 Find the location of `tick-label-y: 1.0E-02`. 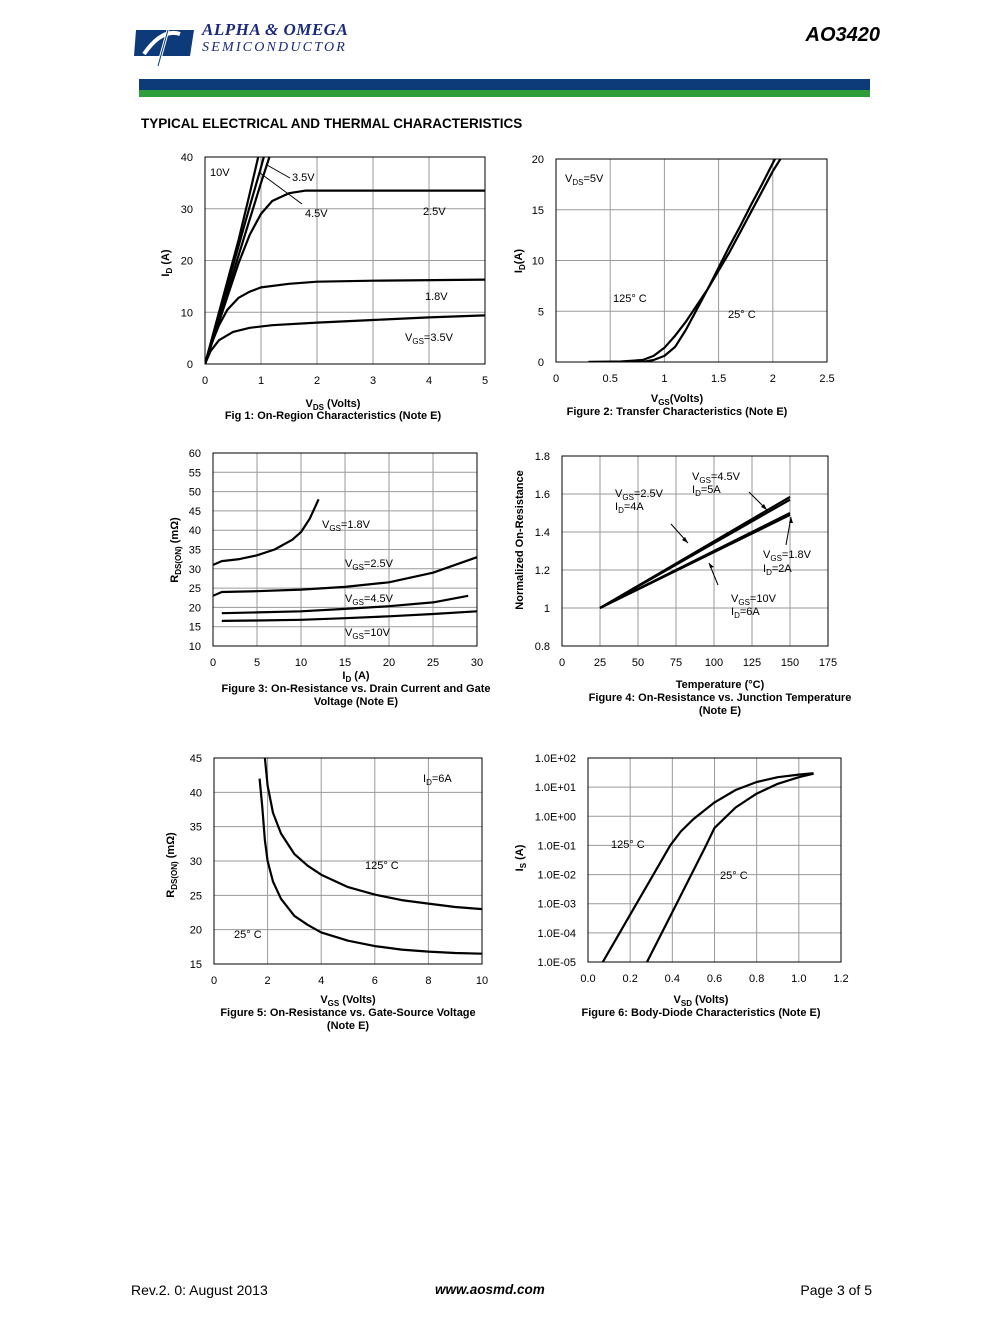

tick-label-y: 1.0E-02 is located at coordinates (556, 876).